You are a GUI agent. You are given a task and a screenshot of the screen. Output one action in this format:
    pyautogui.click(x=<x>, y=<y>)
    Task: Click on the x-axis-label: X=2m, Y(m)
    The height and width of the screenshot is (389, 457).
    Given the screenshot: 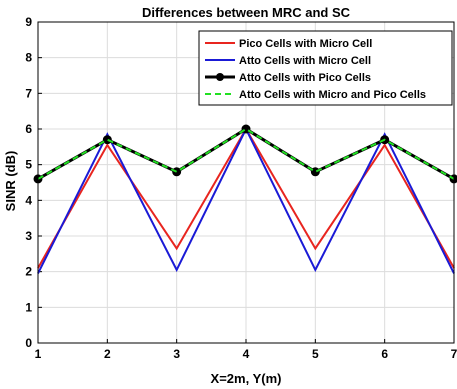 What is the action you would take?
    pyautogui.click(x=246, y=378)
    